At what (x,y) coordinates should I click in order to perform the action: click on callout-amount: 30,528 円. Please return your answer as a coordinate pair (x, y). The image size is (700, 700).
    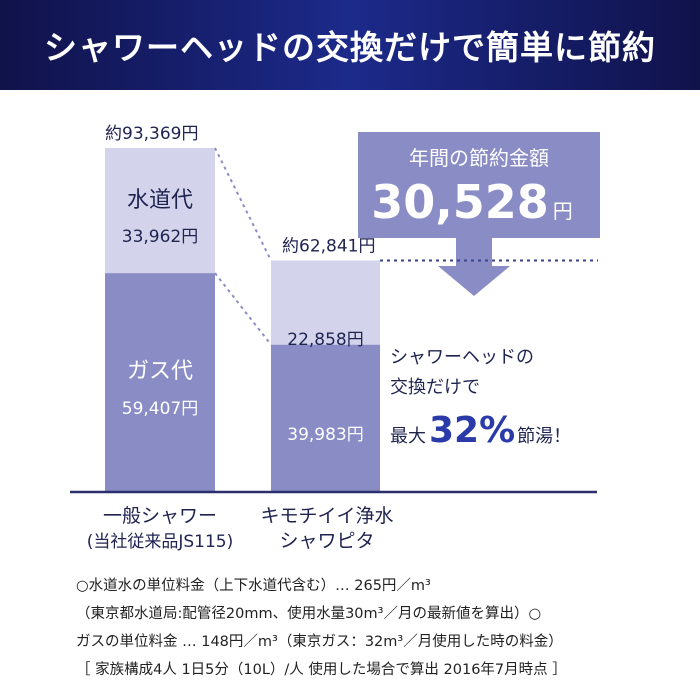
    Looking at the image, I should click on (472, 202).